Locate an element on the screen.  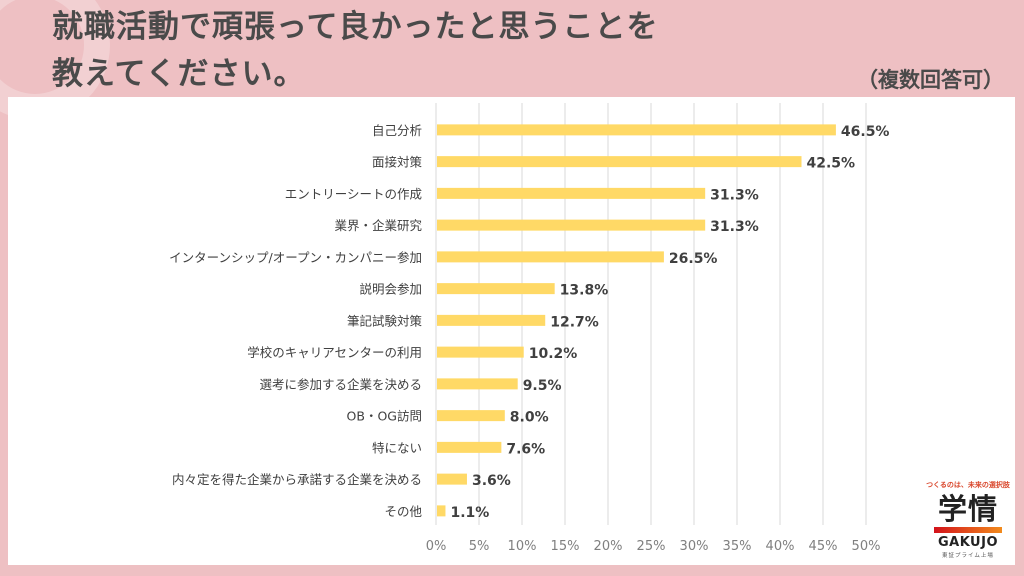
value-label: 42.5% is located at coordinates (831, 164).